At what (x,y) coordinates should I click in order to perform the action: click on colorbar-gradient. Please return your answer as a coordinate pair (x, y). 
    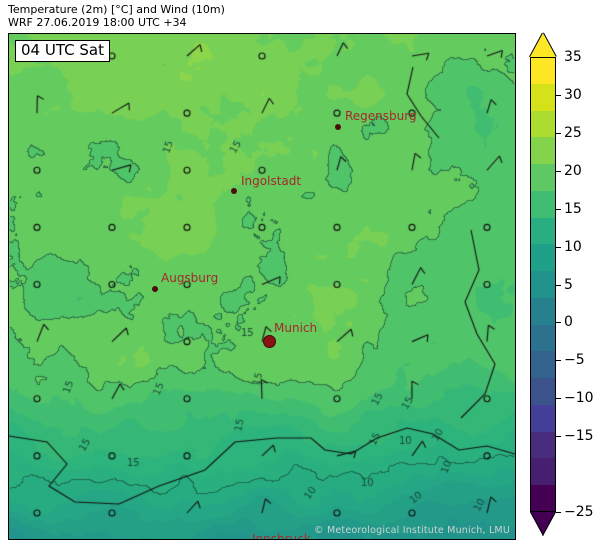
    Looking at the image, I should click on (543, 284).